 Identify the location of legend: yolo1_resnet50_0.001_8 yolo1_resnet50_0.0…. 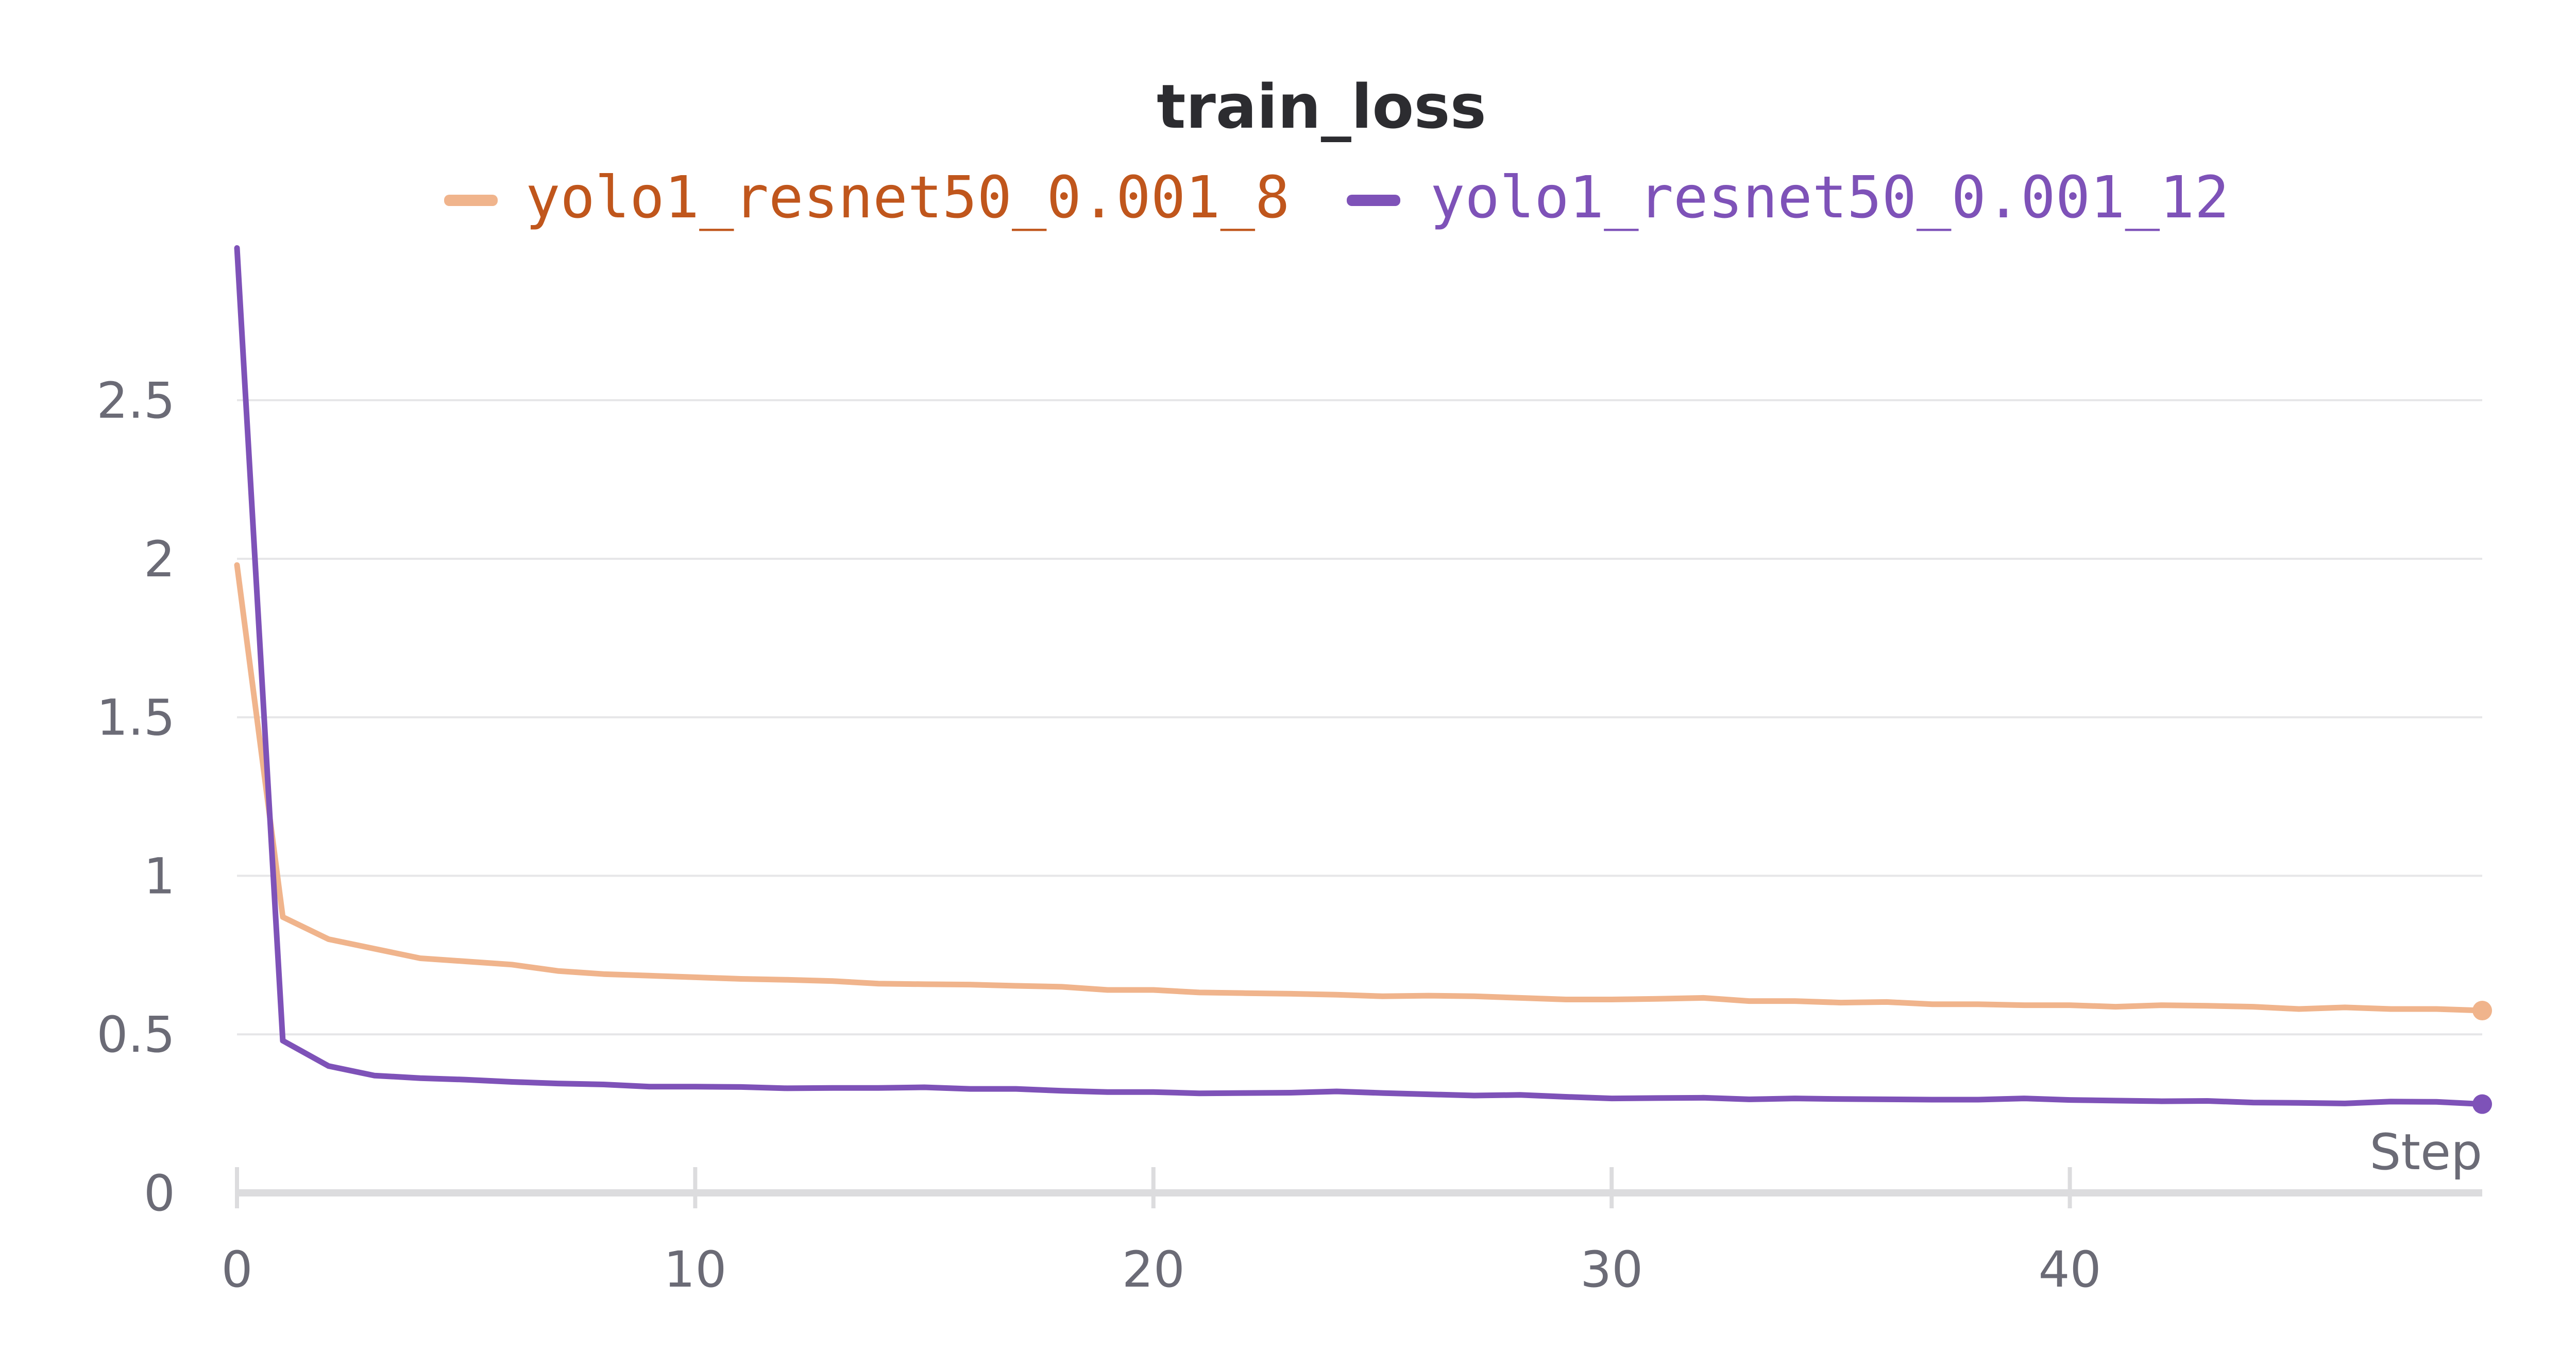
(1337, 197).